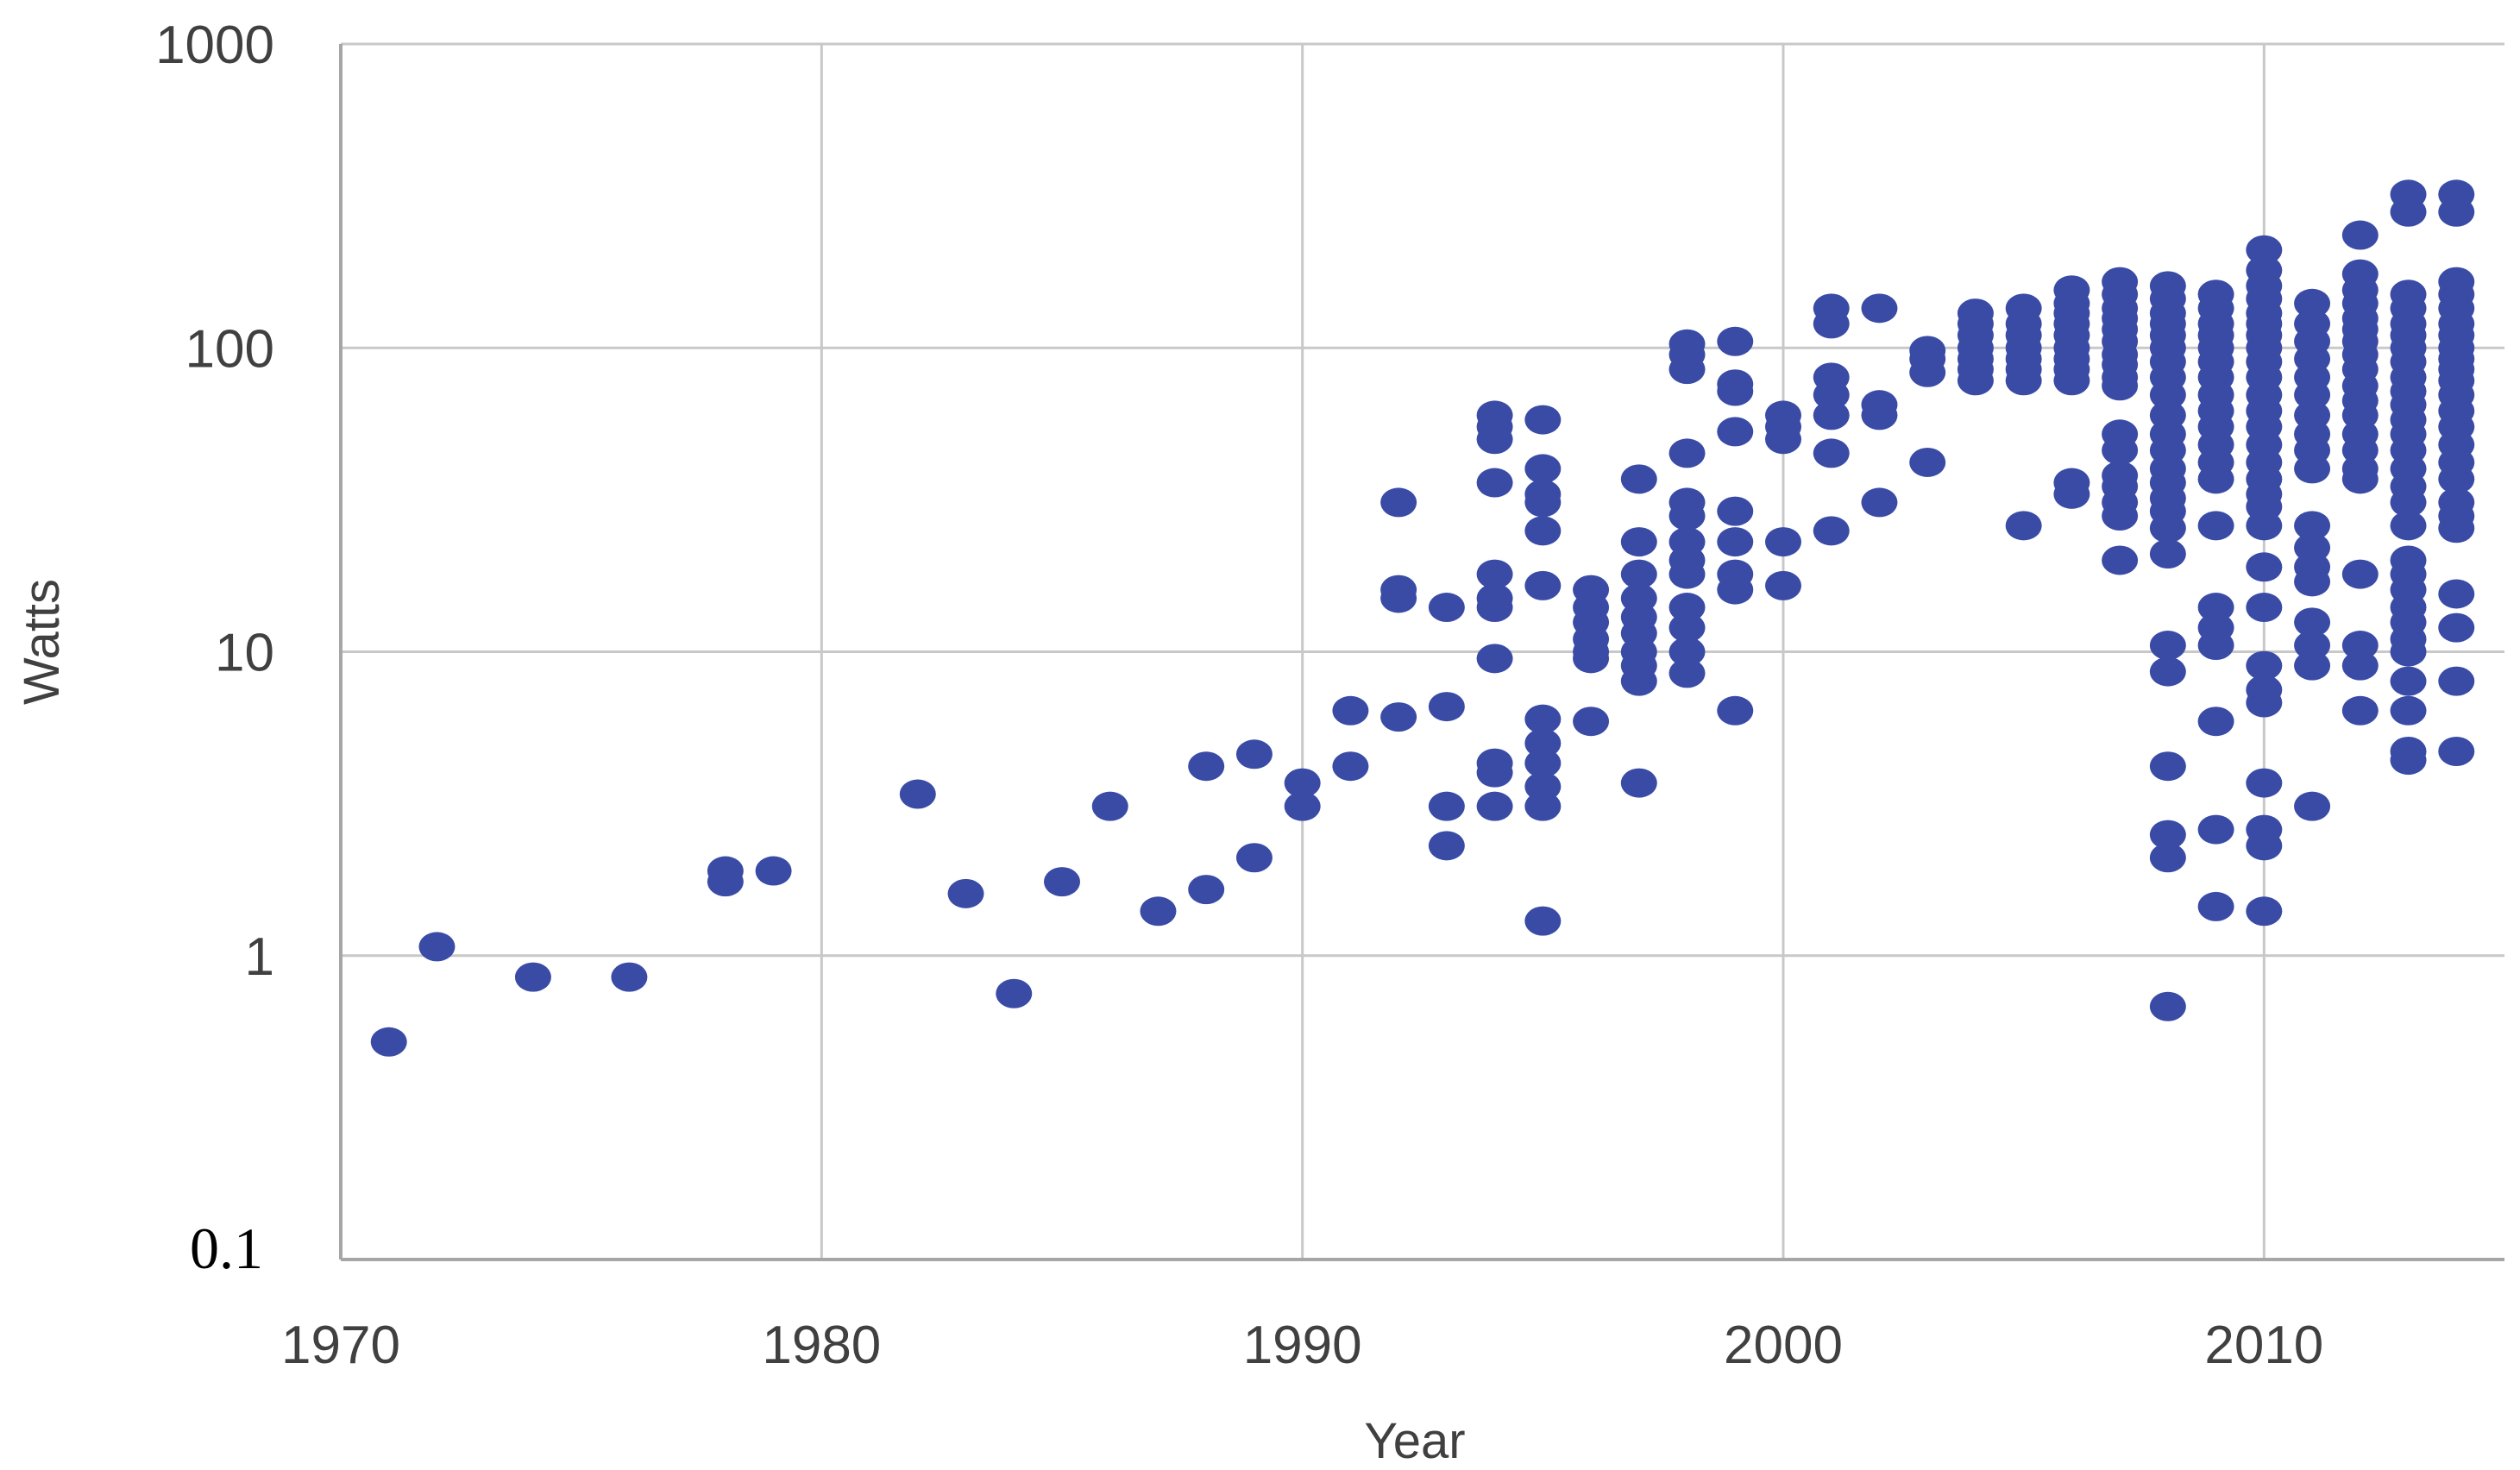  I want to click on x-tick-labels: 1970 1980 1990 2000 2010, so click(1302, 1345).